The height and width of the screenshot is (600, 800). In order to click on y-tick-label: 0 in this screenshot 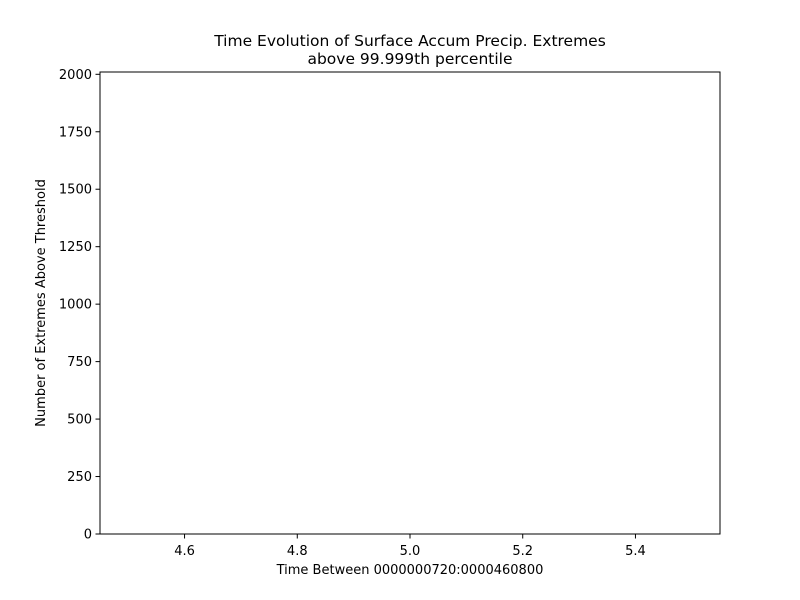, I will do `click(88, 535)`.